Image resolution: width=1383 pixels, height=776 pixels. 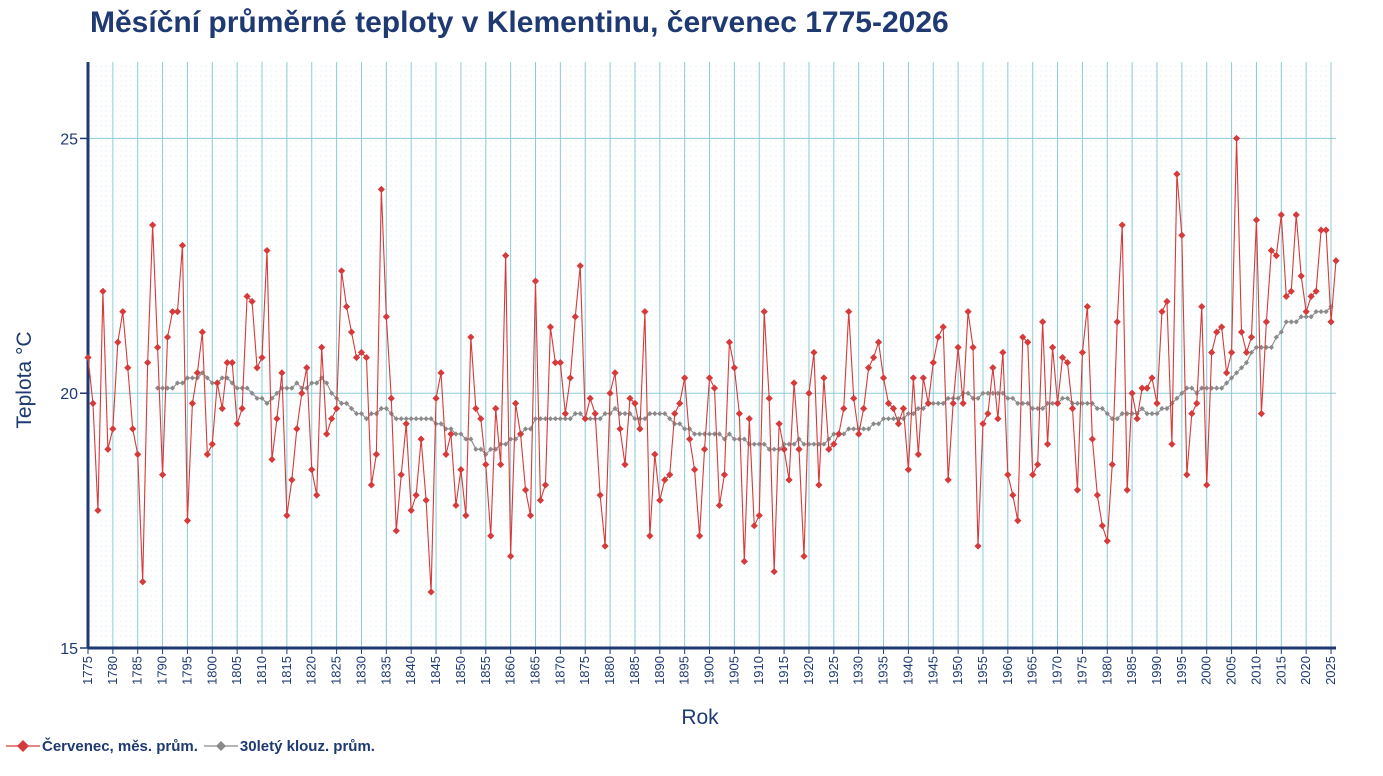 What do you see at coordinates (162, 670) in the screenshot?
I see `x-tick-label: 1790` at bounding box center [162, 670].